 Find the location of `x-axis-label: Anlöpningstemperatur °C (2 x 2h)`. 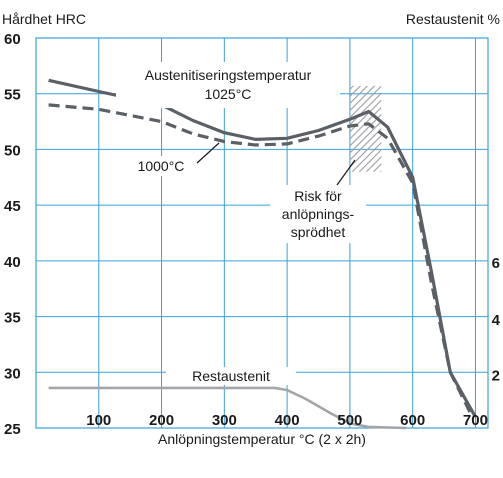

x-axis-label: Anlöpningstemperatur °C (2 x 2h) is located at coordinates (262, 439).